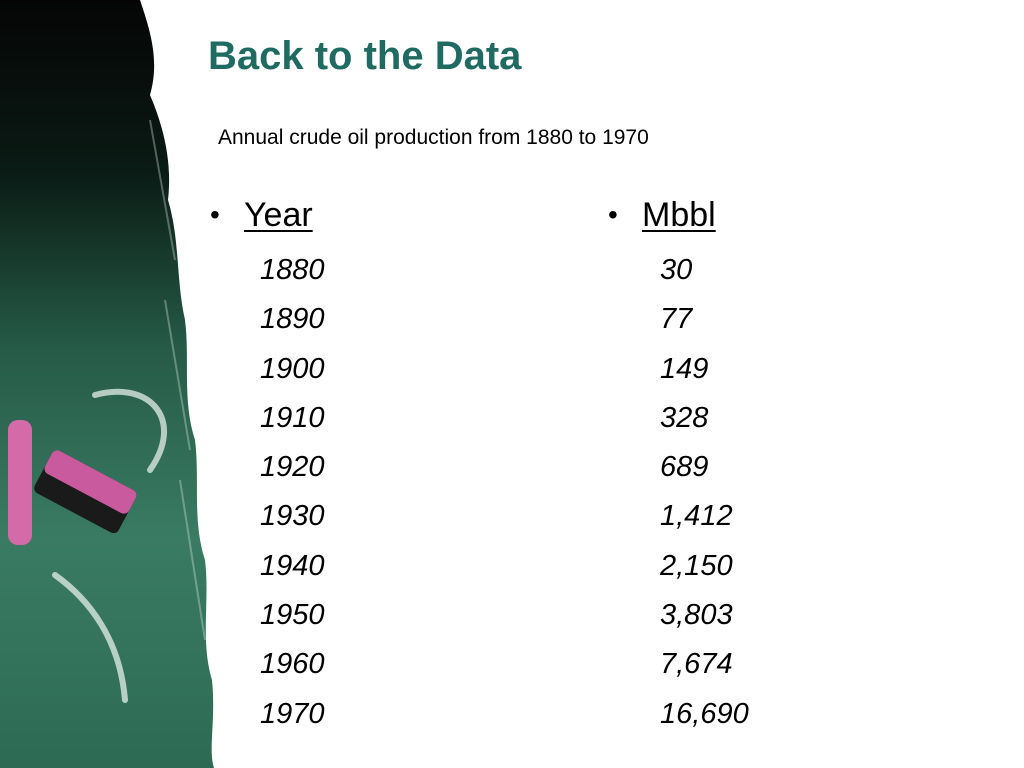 The width and height of the screenshot is (1024, 768). What do you see at coordinates (292, 565) in the screenshot?
I see `list-item: 1940` at bounding box center [292, 565].